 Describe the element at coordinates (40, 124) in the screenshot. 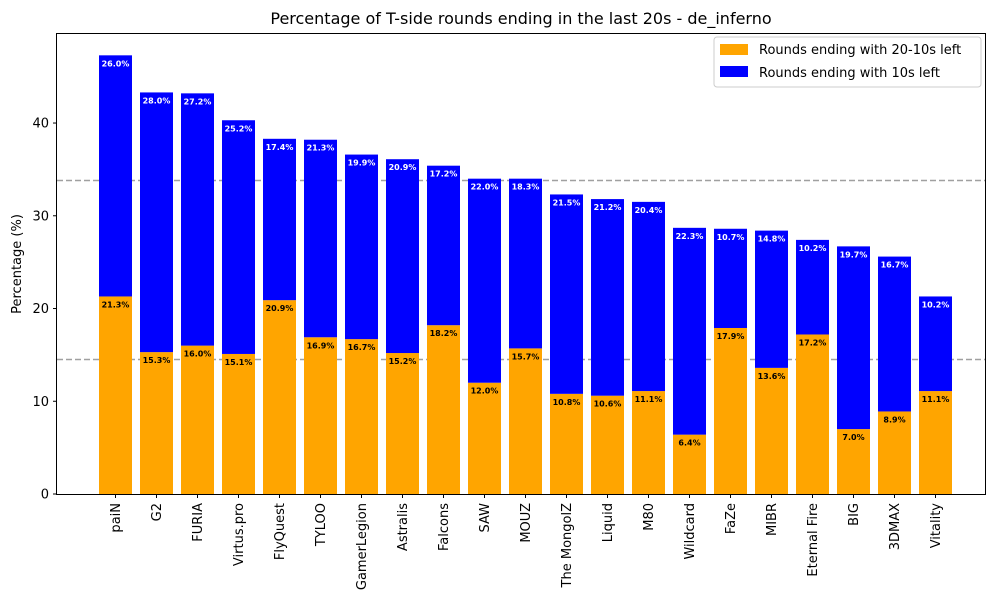

I see `y-tick-label: 40` at that location.